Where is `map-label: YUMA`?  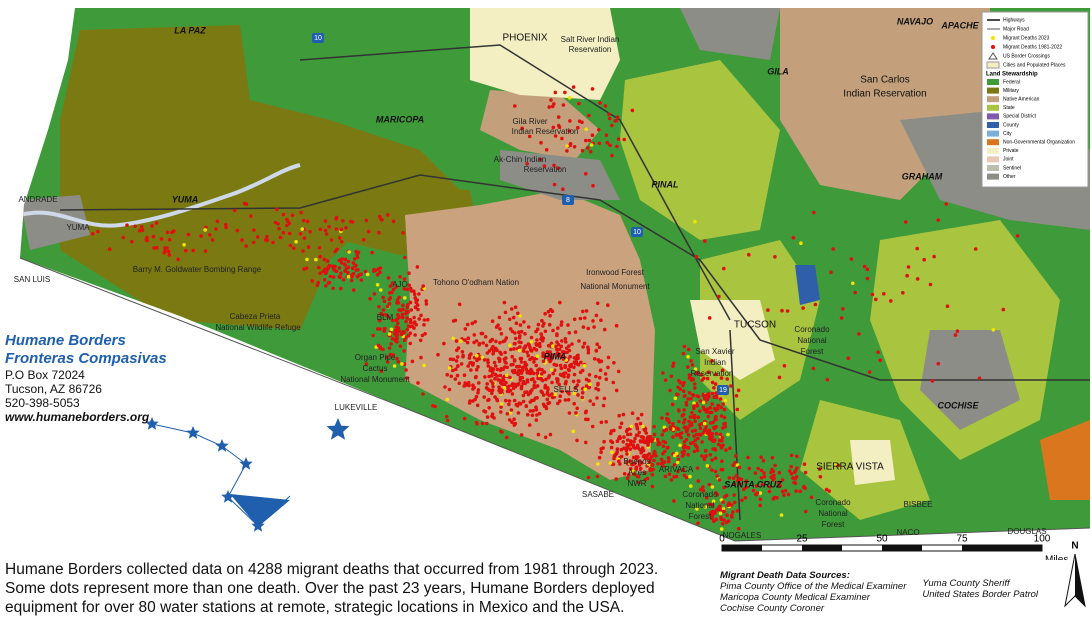
map-label: YUMA is located at coordinates (78, 227).